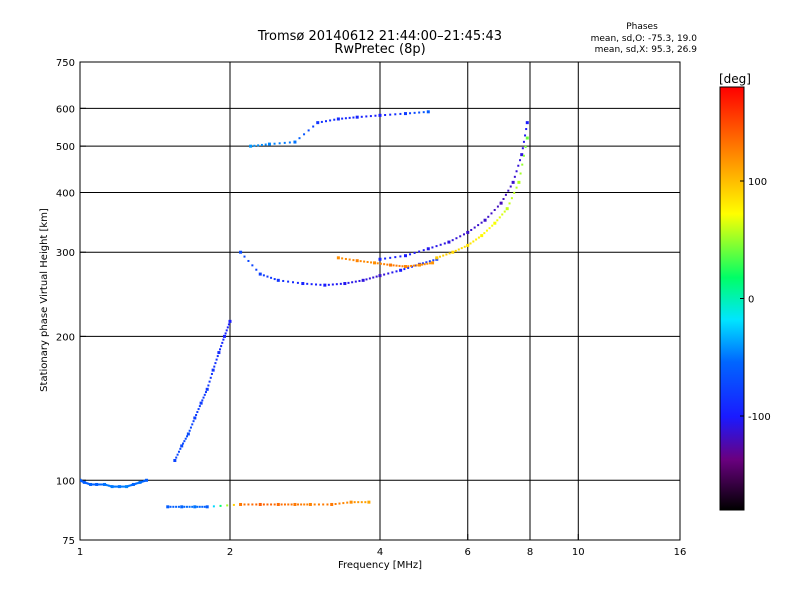  What do you see at coordinates (646, 50) in the screenshot?
I see `phase-stats-x: mean, sd,X: 95.3, 26.9` at bounding box center [646, 50].